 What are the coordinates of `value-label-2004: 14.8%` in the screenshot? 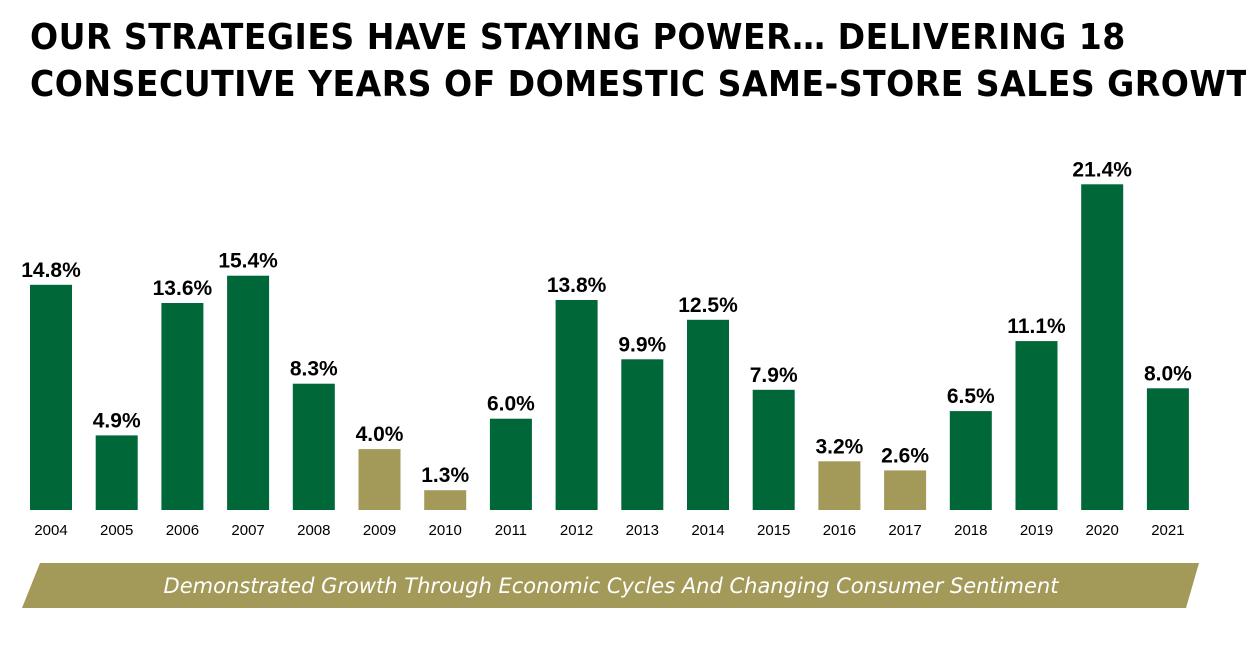 It's located at (51, 270).